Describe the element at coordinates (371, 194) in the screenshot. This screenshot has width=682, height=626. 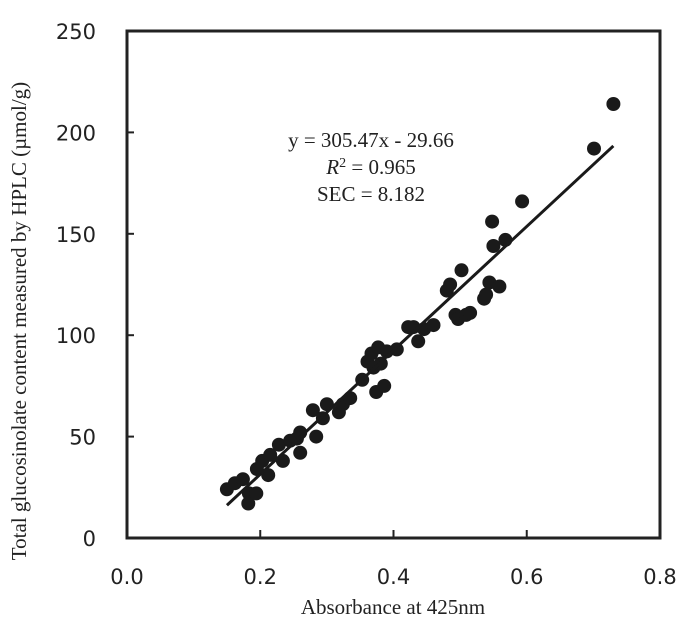
I see `sec-annotation: SEC = 8.182` at that location.